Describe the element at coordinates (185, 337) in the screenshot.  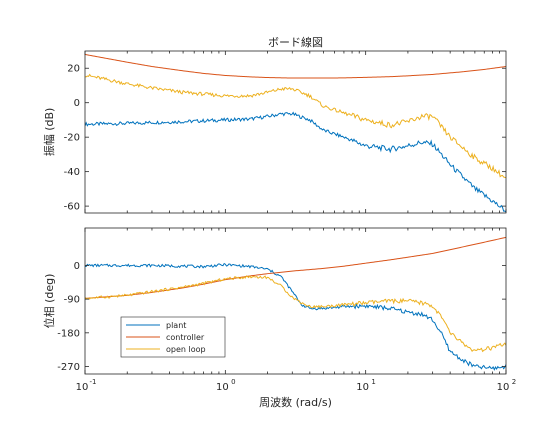
I see `legend-label-controller: controller` at that location.